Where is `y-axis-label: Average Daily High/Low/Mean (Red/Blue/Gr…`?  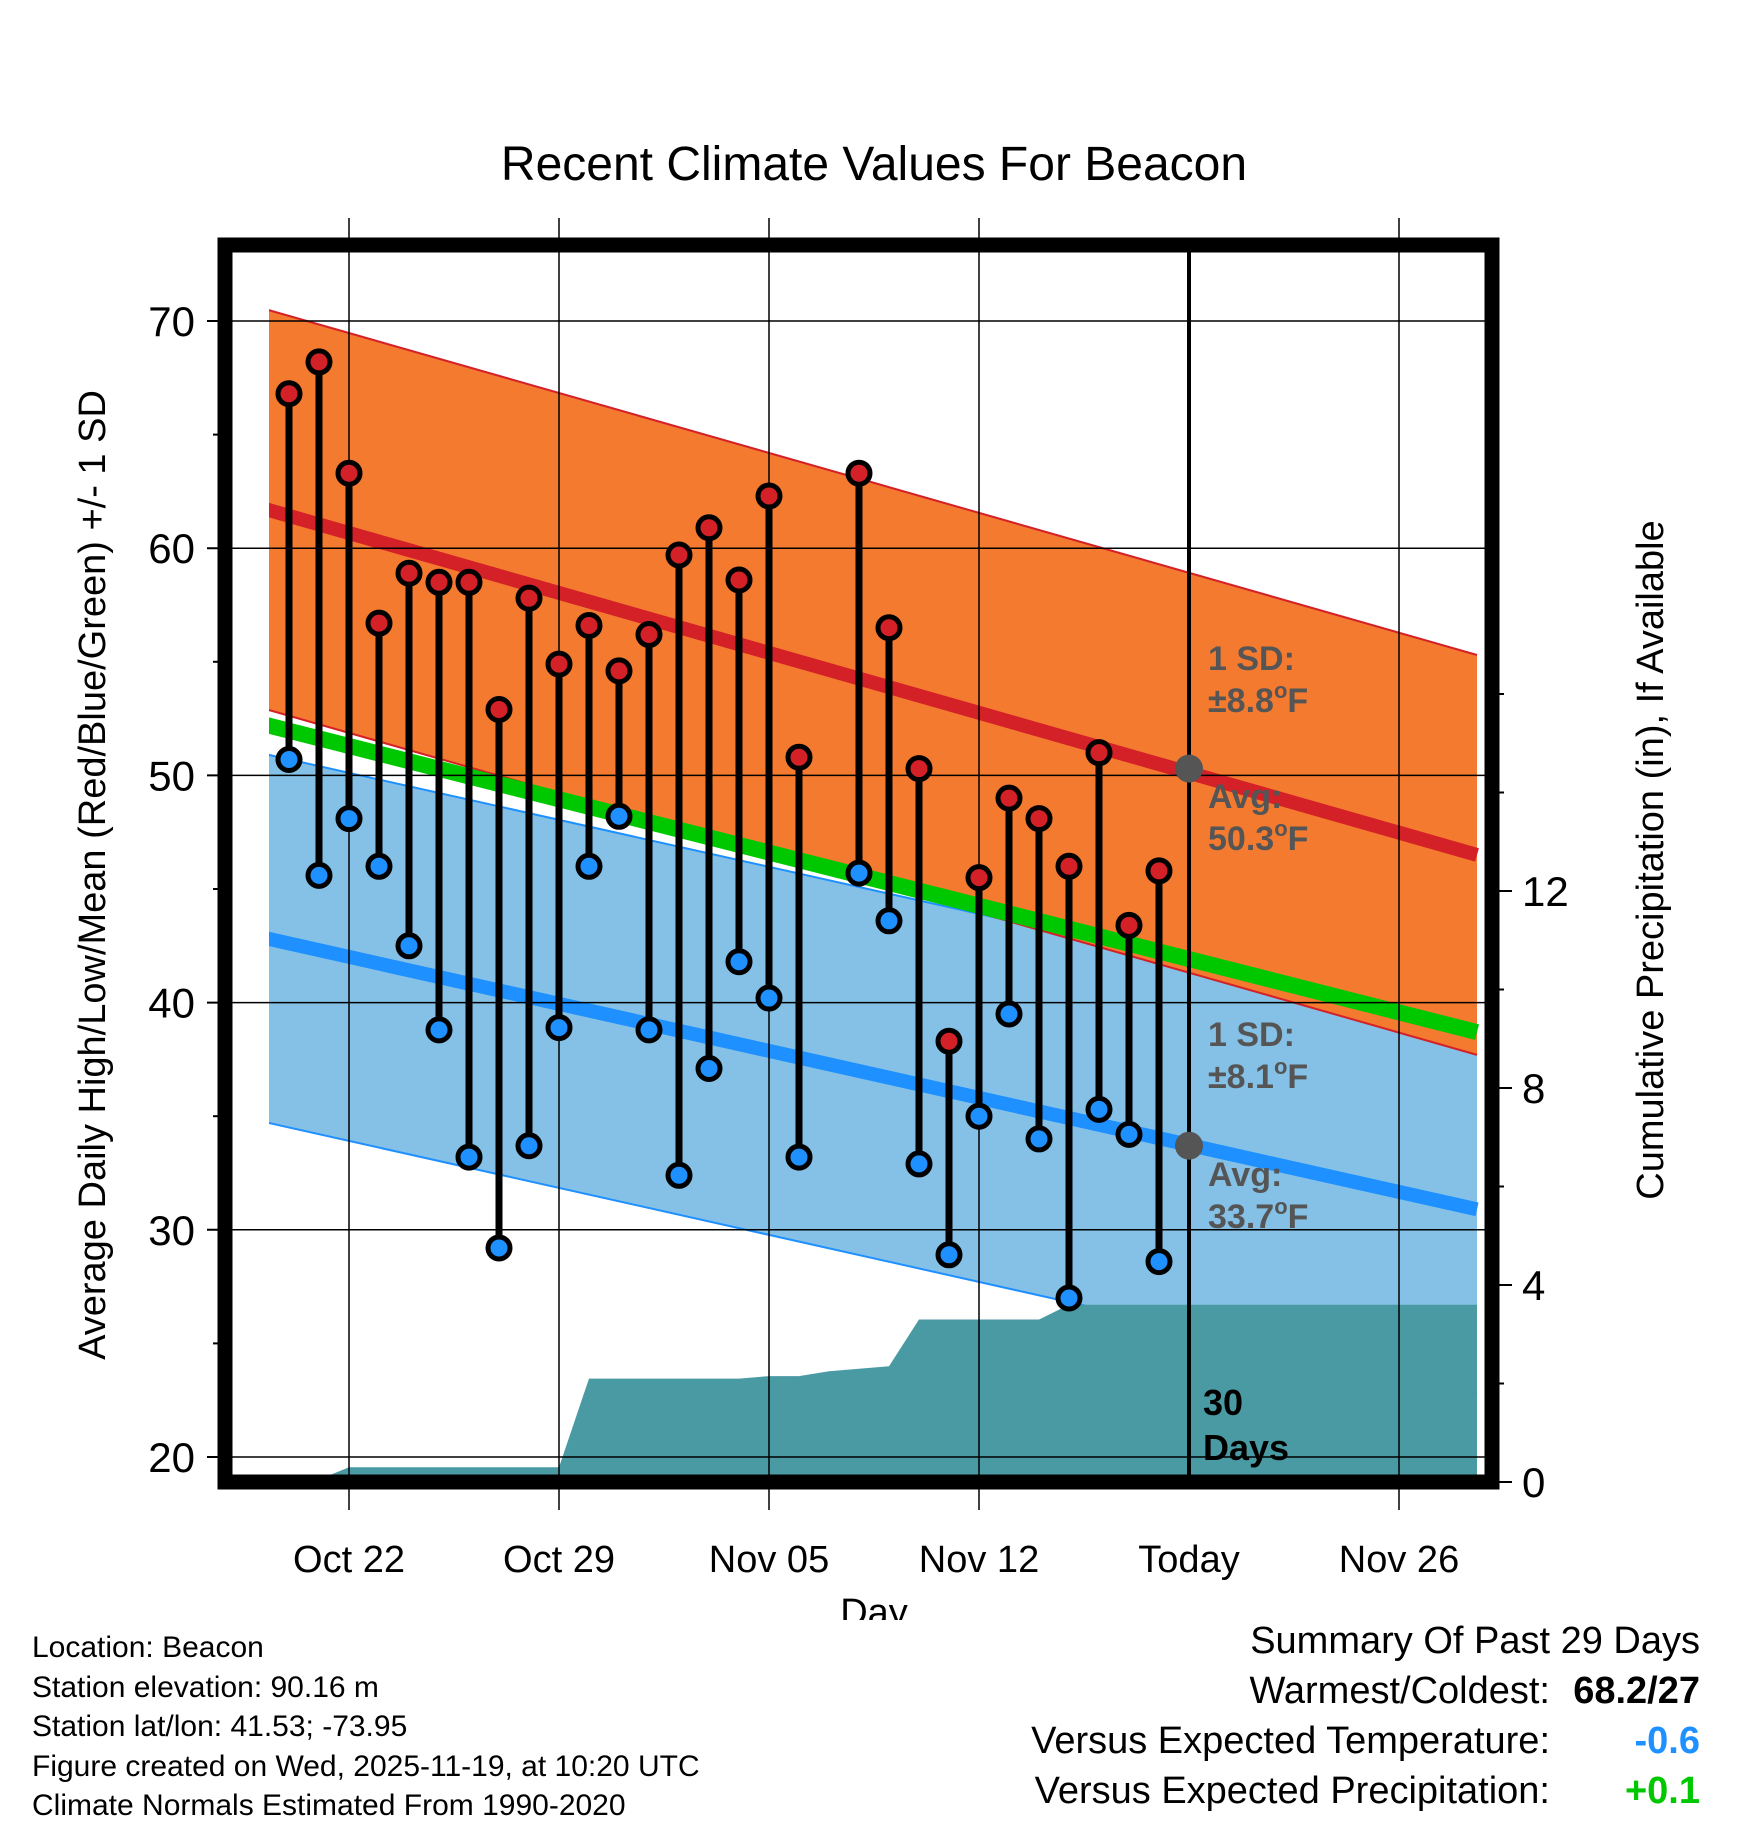
y-axis-label: Average Daily High/Low/Mean (Red/Blue/Gr… is located at coordinates (93, 875).